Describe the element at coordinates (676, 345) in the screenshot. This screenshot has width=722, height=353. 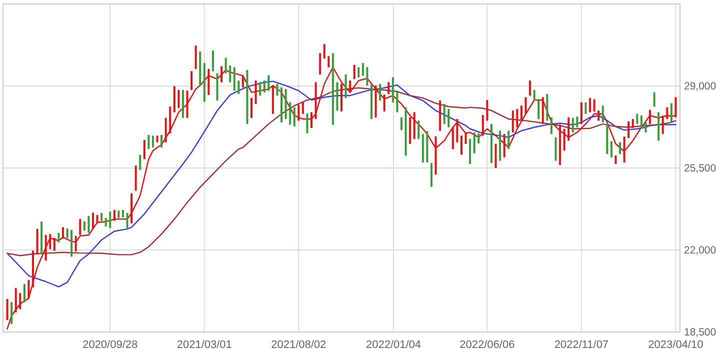
I see `x-tick-label: 2023/04/10` at that location.